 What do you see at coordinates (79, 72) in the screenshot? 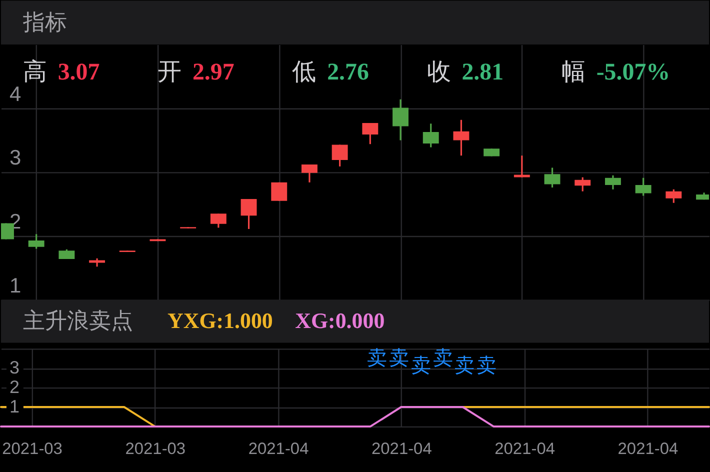
I see `annotation: 3.07` at bounding box center [79, 72].